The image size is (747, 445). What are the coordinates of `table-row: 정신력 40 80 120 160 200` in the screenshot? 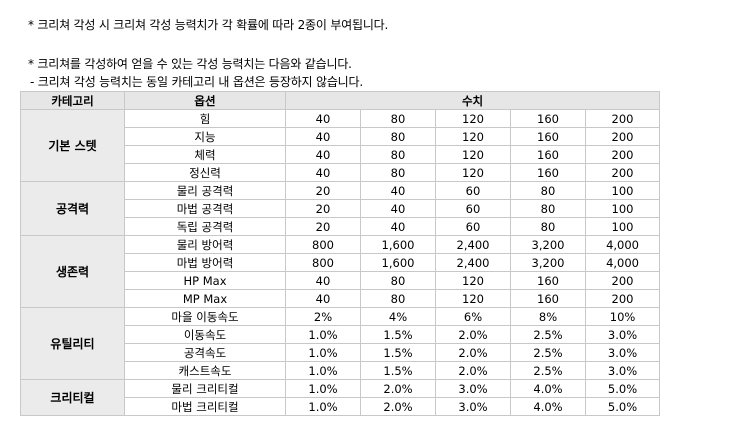 It's located at (341, 172).